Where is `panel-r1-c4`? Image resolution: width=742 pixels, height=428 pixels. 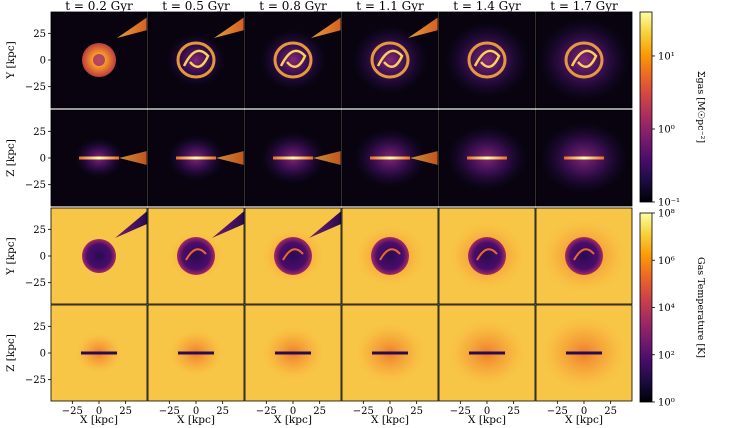
panel-r1-c4 is located at coordinates (487, 158).